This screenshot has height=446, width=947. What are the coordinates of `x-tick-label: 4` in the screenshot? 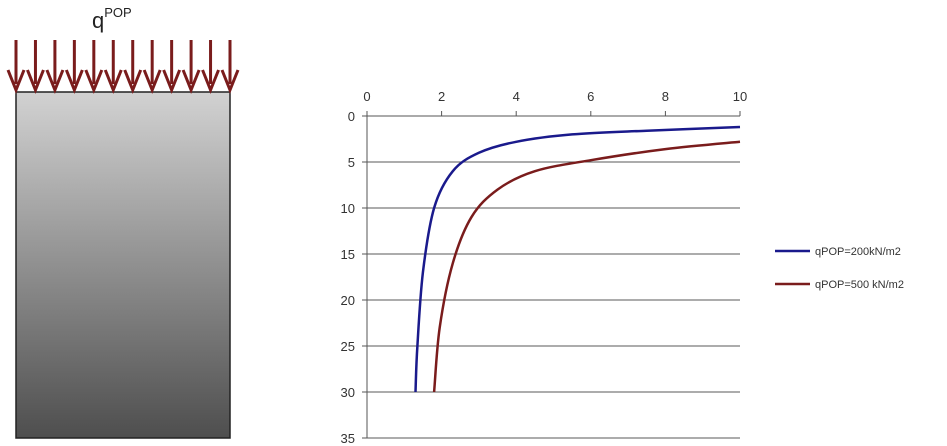 It's located at (516, 96).